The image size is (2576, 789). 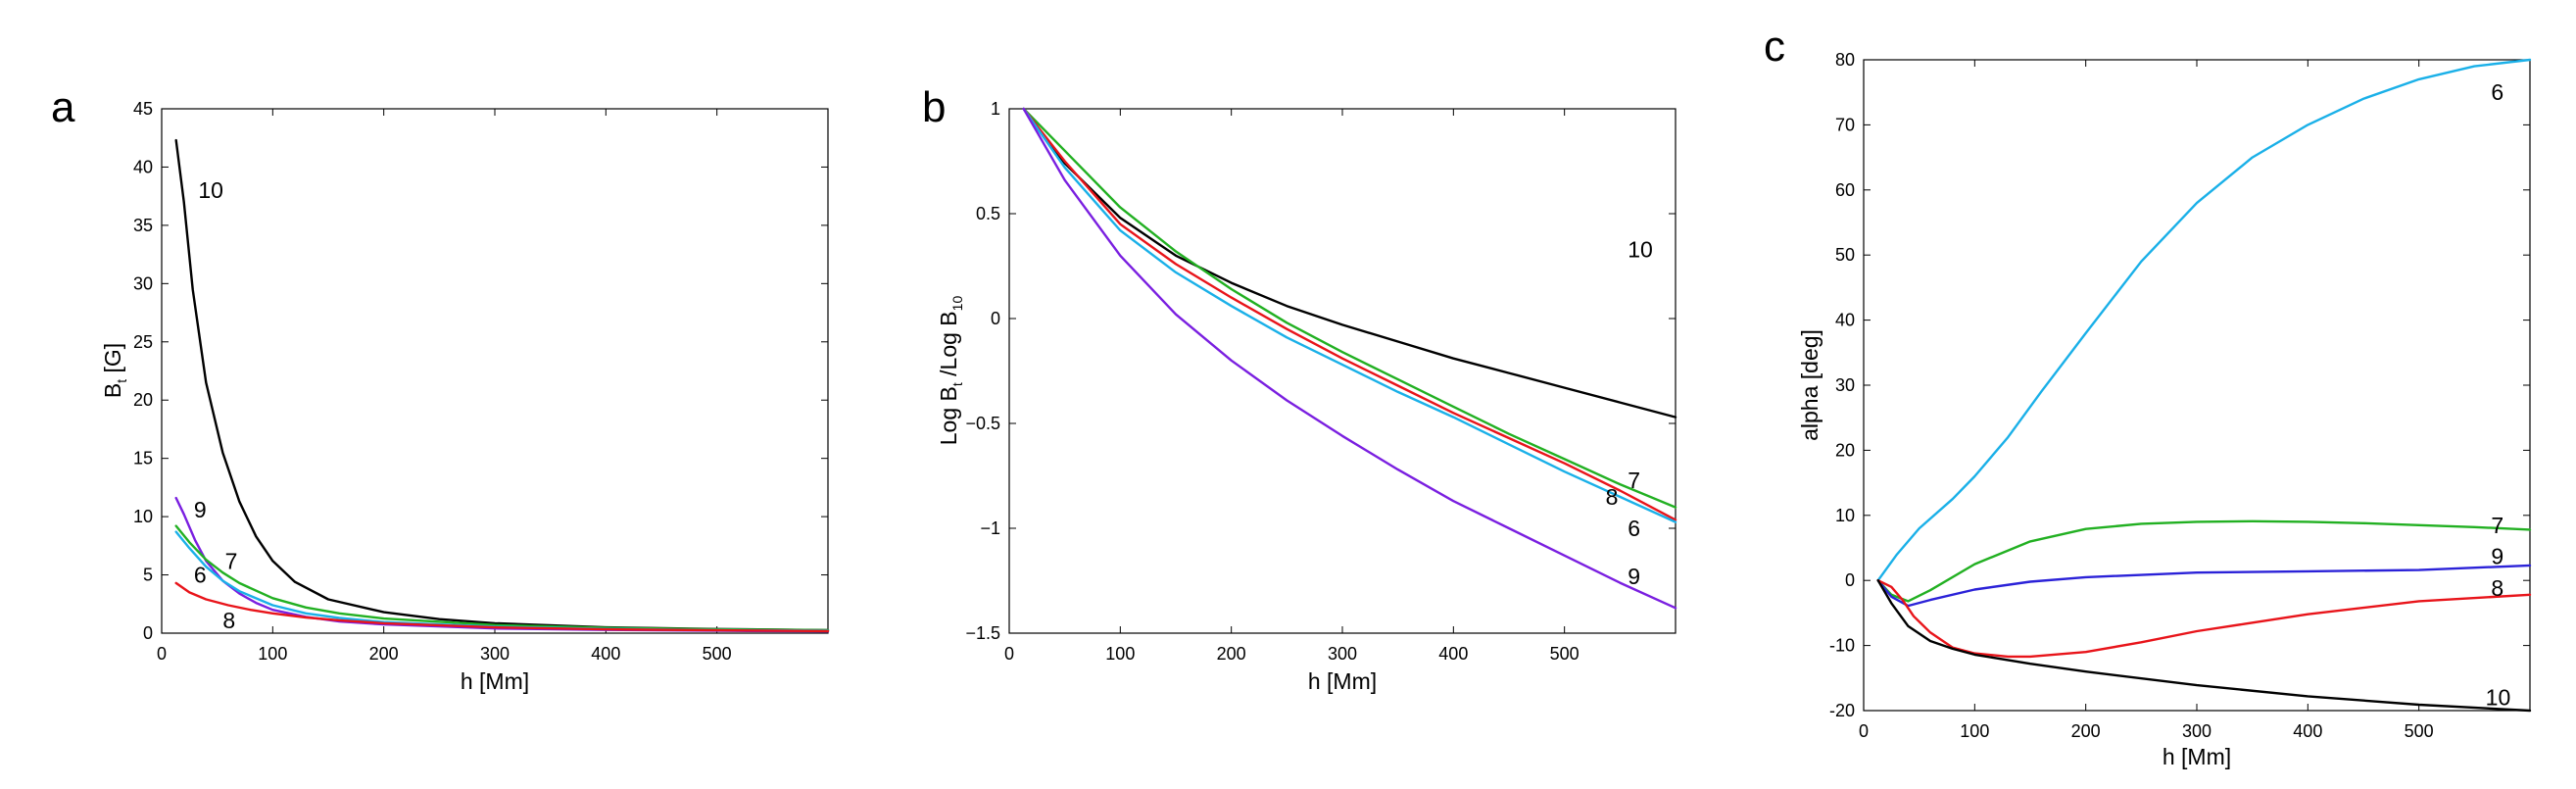 What do you see at coordinates (148, 576) in the screenshot?
I see `y-tick-label: 5` at bounding box center [148, 576].